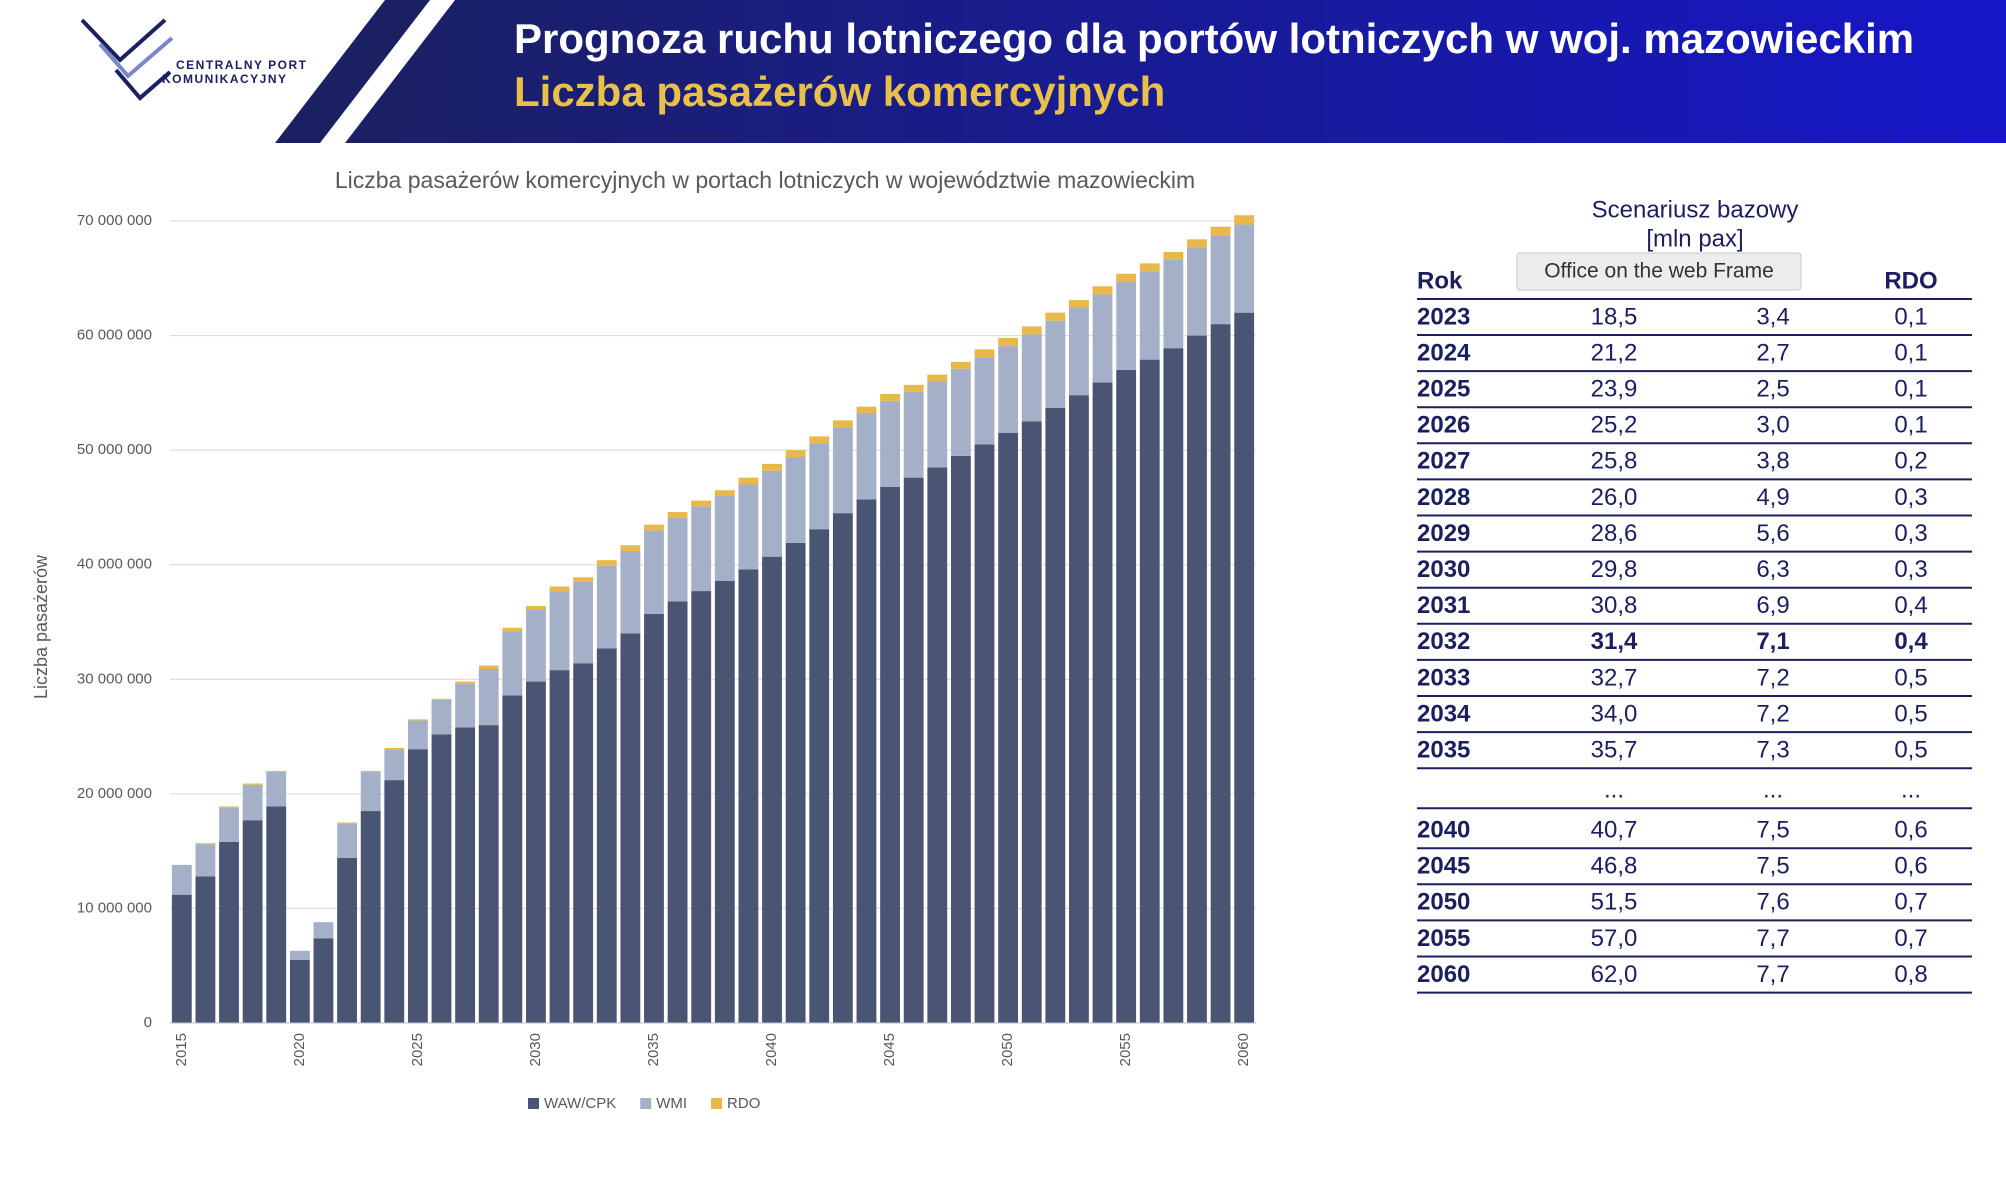  Describe the element at coordinates (1910, 974) in the screenshot. I see `cell: 0,8` at that location.